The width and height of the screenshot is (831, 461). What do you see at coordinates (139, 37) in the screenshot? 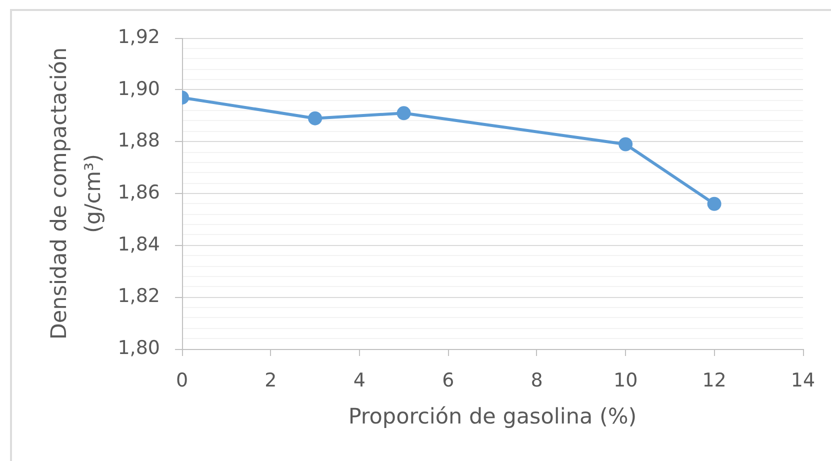
I see `y-tick-label: 1,92` at bounding box center [139, 37].